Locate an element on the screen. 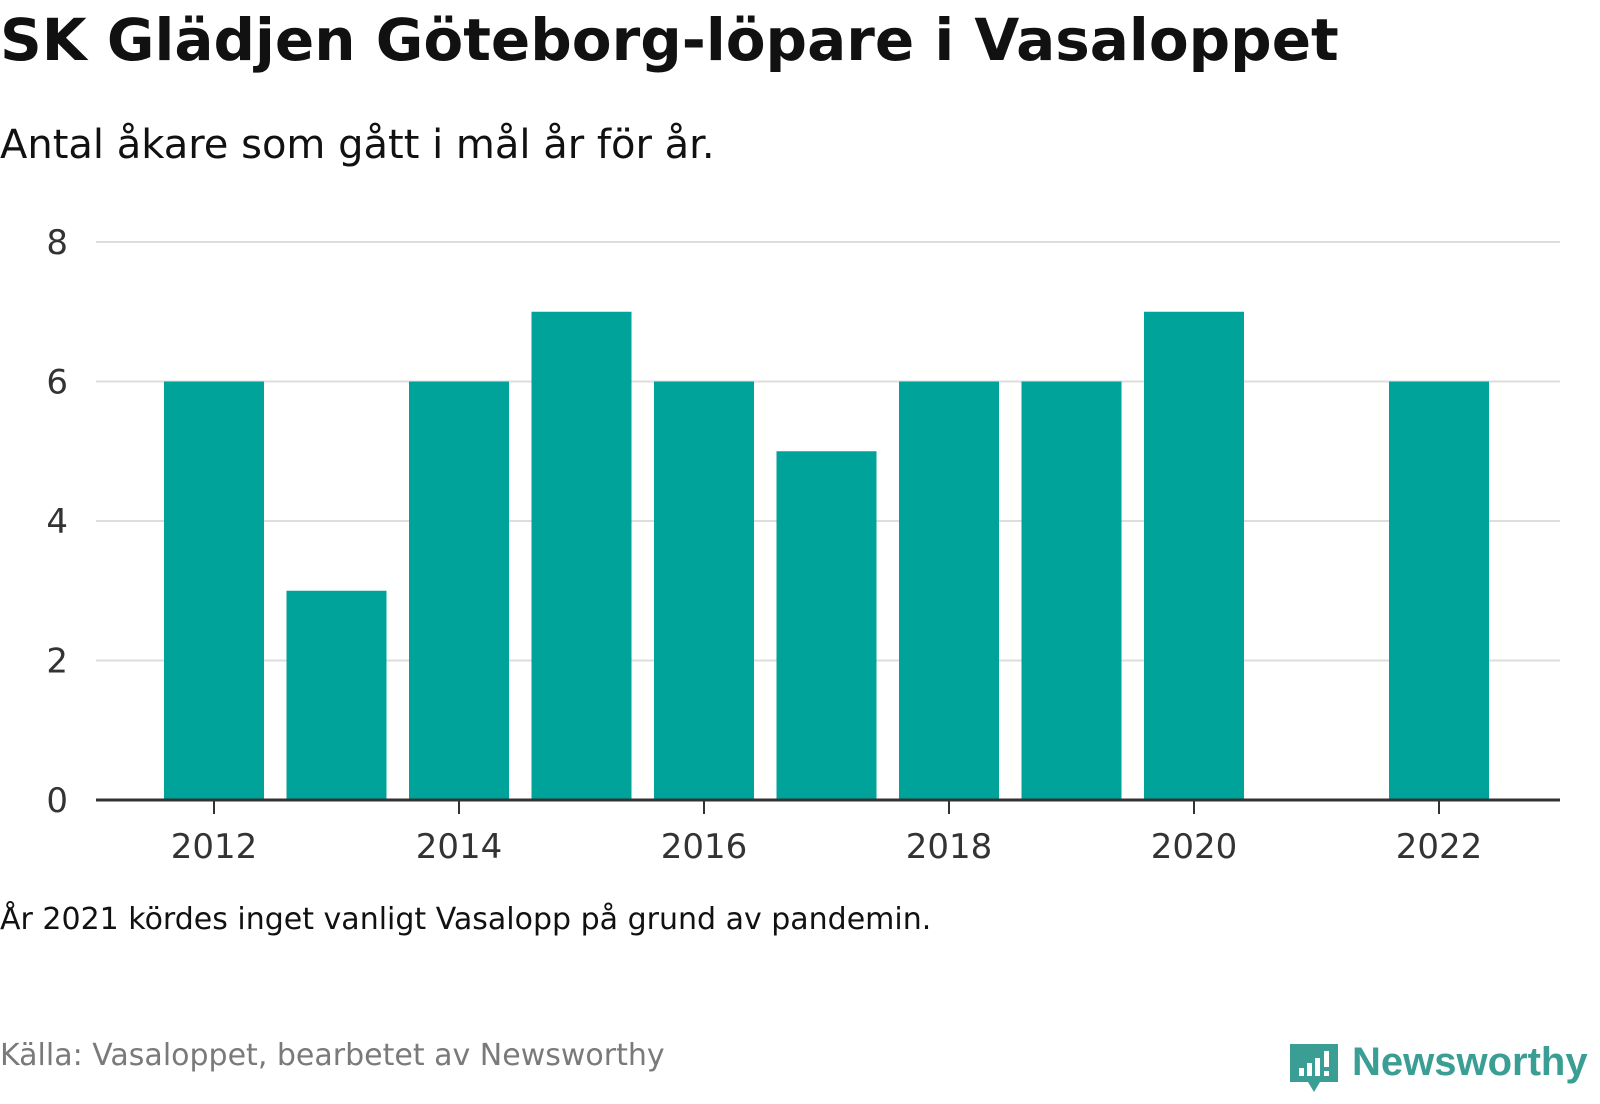 Image resolution: width=1600 pixels, height=1104 pixels. y-tick-label-4: 4 is located at coordinates (57, 522).